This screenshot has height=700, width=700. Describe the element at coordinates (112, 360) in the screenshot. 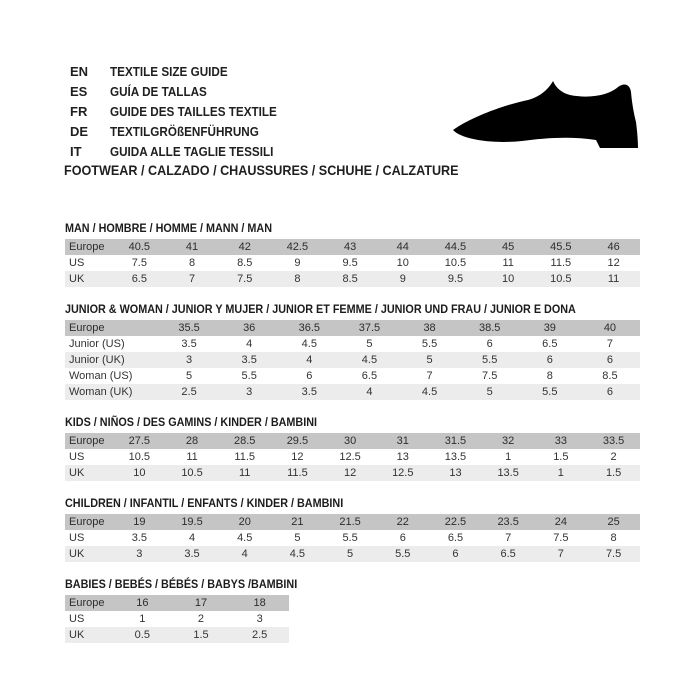

I see `row-label: Junior (UK)` at that location.